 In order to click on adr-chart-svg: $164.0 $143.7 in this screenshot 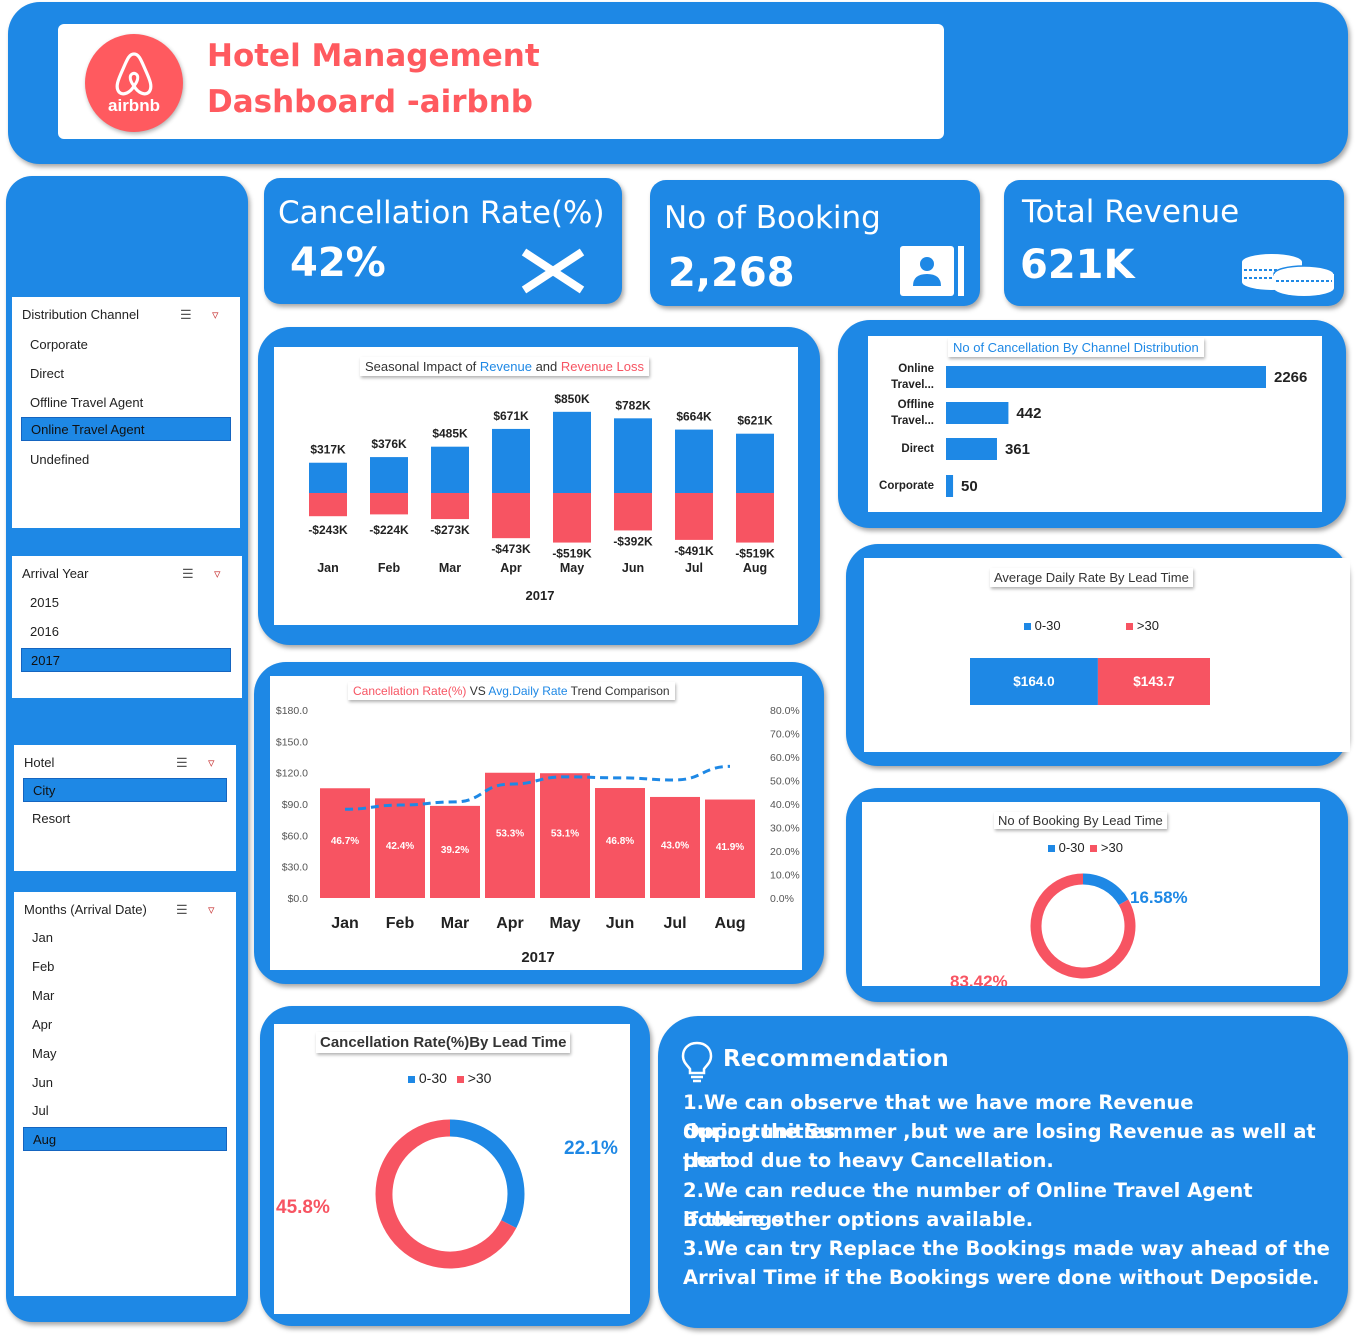, I will do `click(1090, 681)`.